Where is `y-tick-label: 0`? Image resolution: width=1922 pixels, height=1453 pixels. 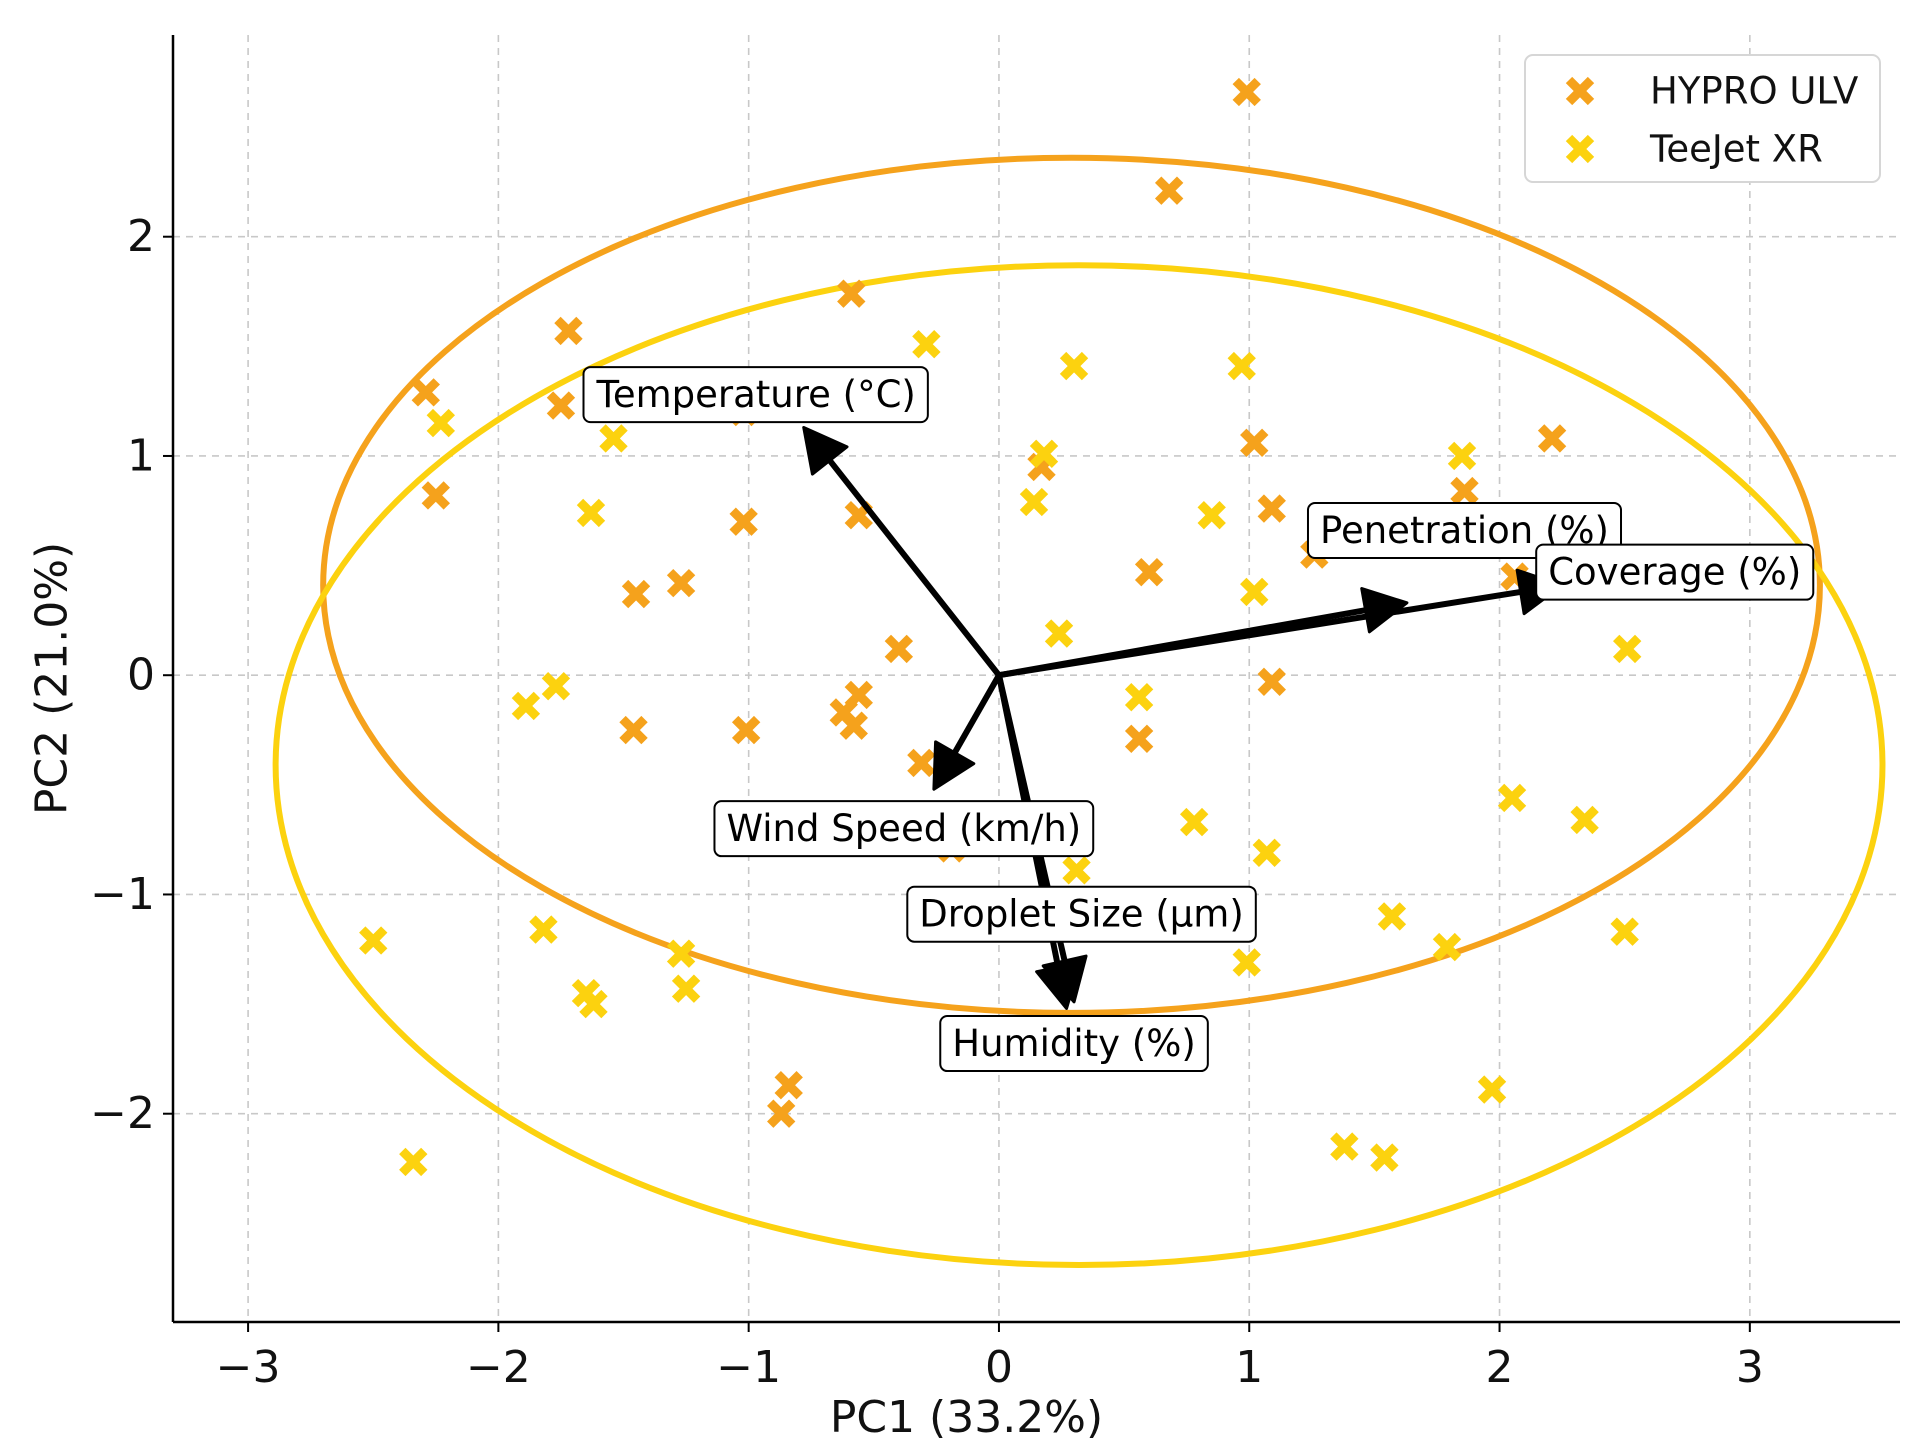 y-tick-label: 0 is located at coordinates (141, 675).